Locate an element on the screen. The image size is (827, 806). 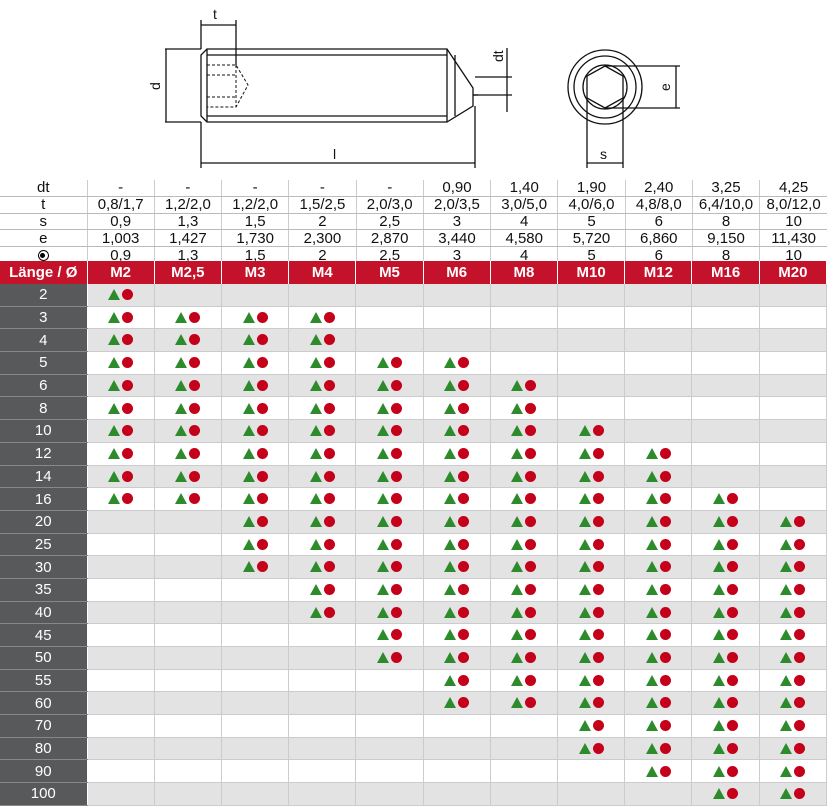
length-label: 45 is located at coordinates (44, 635).